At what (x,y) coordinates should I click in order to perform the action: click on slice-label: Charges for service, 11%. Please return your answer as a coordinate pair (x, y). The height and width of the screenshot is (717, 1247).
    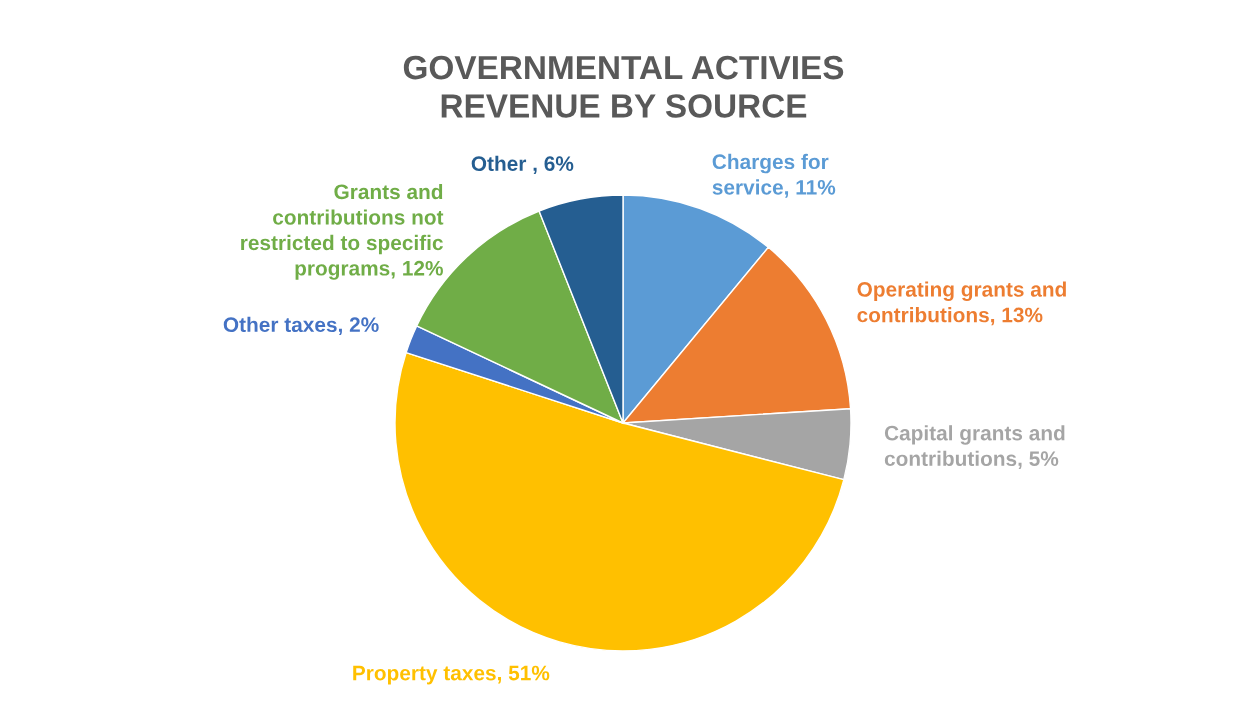
    Looking at the image, I should click on (774, 175).